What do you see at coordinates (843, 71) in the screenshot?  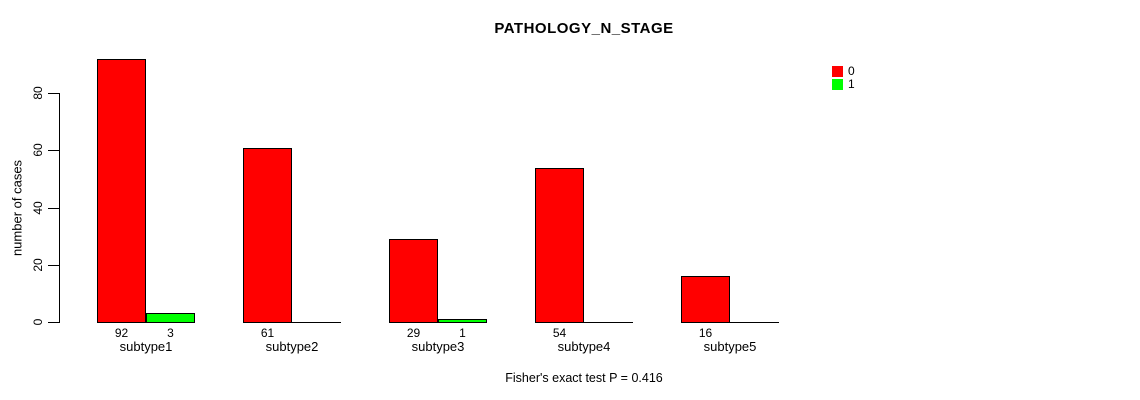 I see `legend-row: 0` at bounding box center [843, 71].